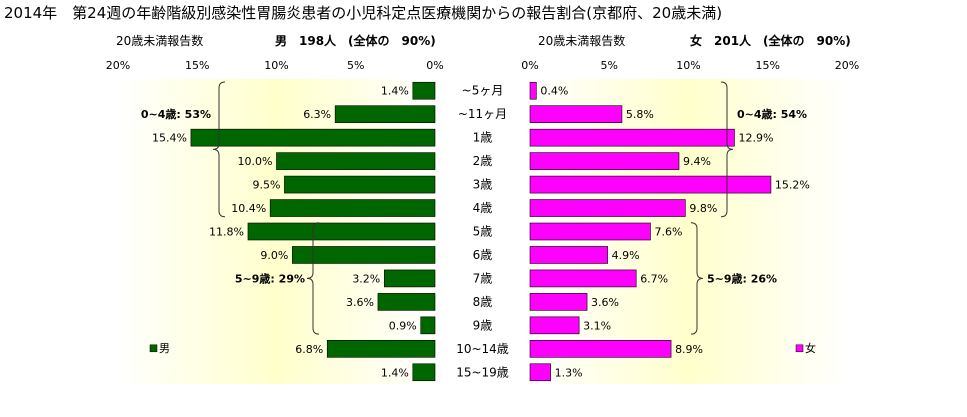  Describe the element at coordinates (483, 138) in the screenshot. I see `age-category-label: 1歳` at that location.